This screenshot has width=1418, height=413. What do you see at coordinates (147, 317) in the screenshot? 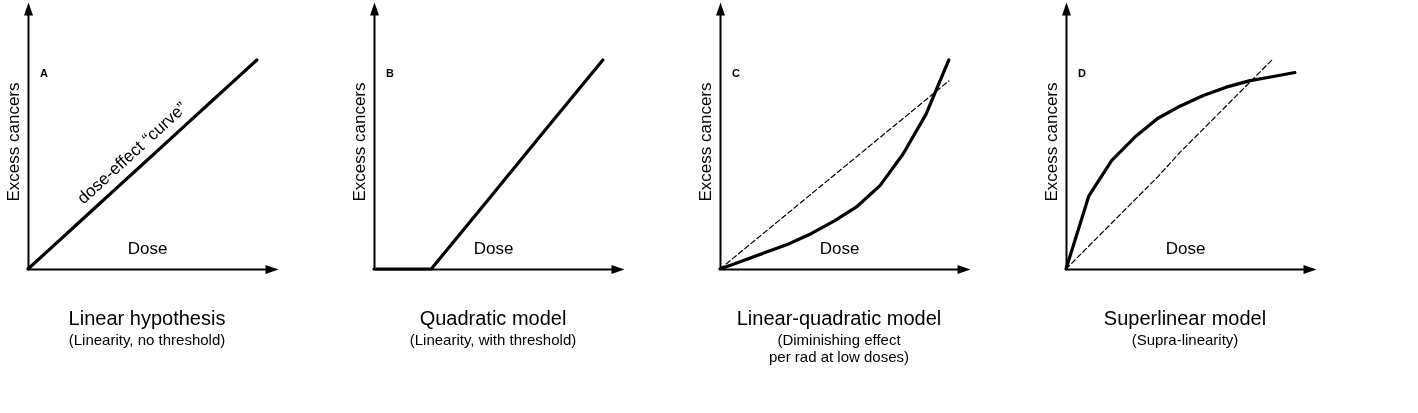
I see `text: Linear hypothesis` at bounding box center [147, 317].